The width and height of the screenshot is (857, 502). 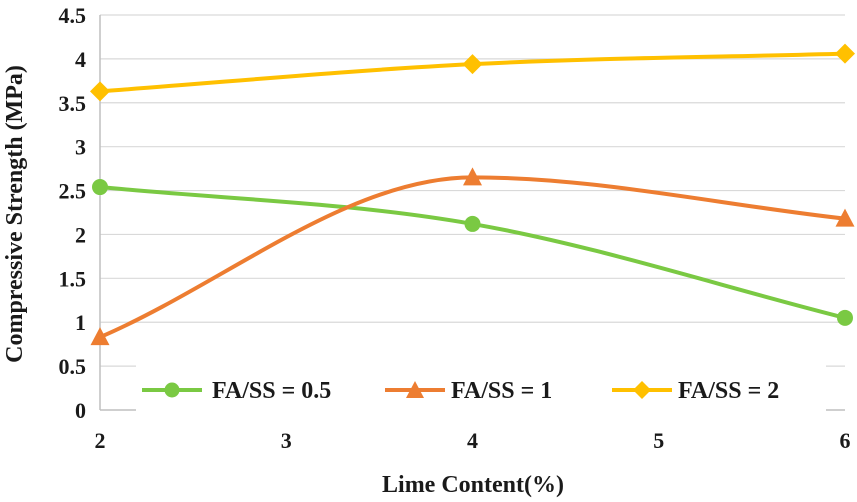 What do you see at coordinates (73, 278) in the screenshot?
I see `y-tick-label: 1.5` at bounding box center [73, 278].